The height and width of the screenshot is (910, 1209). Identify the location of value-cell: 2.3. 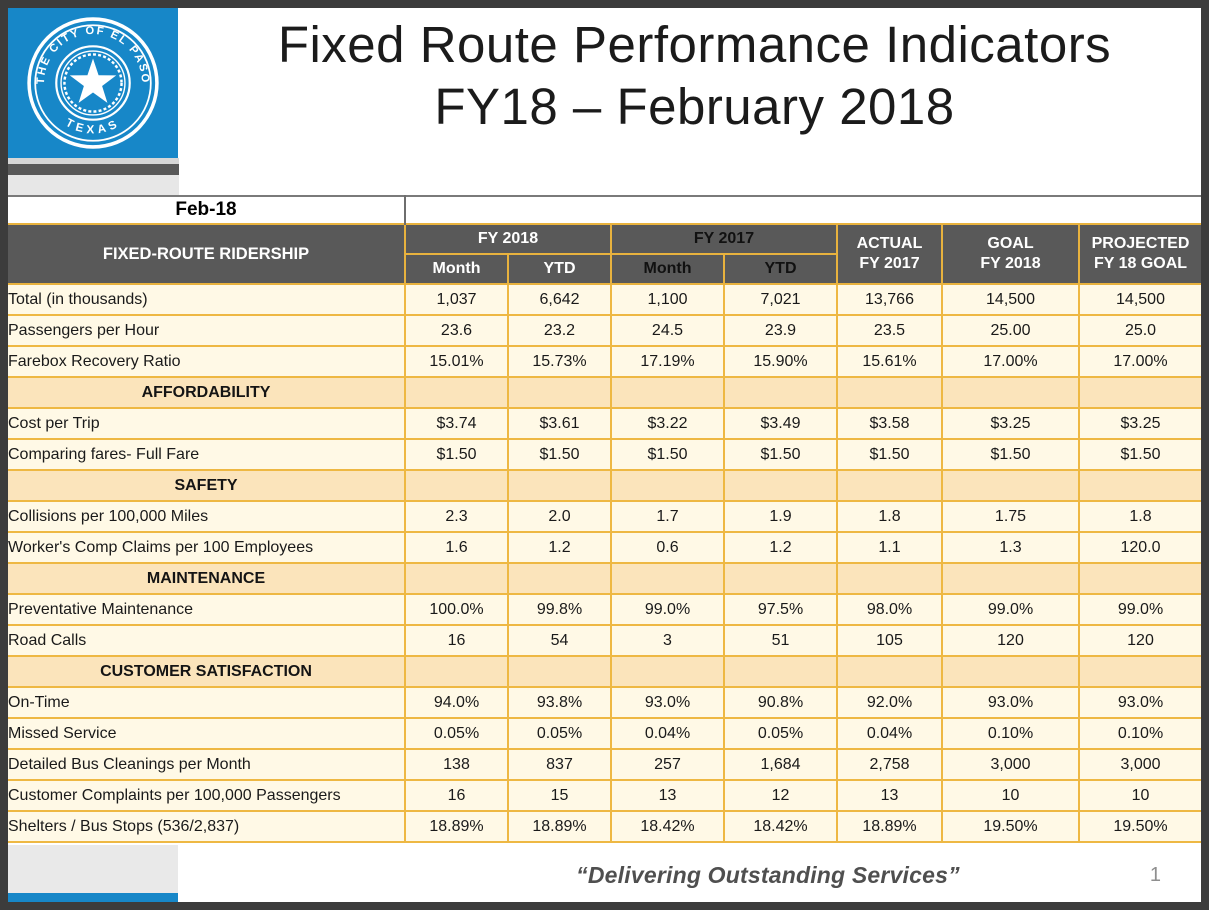
(456, 516).